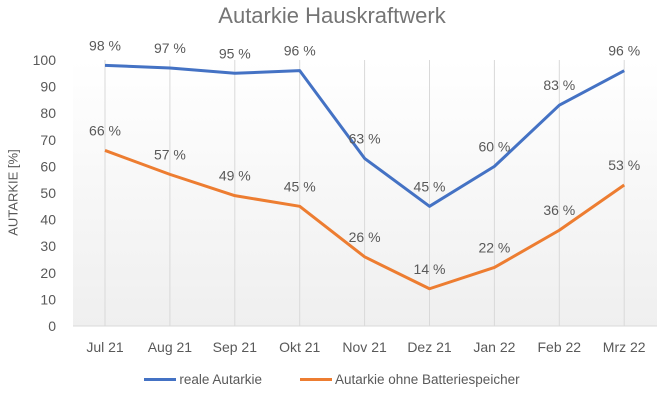 The width and height of the screenshot is (664, 400). Describe the element at coordinates (48, 246) in the screenshot. I see `y-tick-label: 30` at that location.